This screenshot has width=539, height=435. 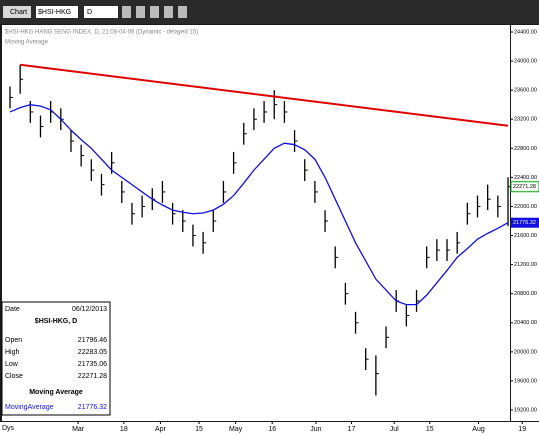 I want to click on y-tick-label: 22000.00, so click(x=525, y=207).